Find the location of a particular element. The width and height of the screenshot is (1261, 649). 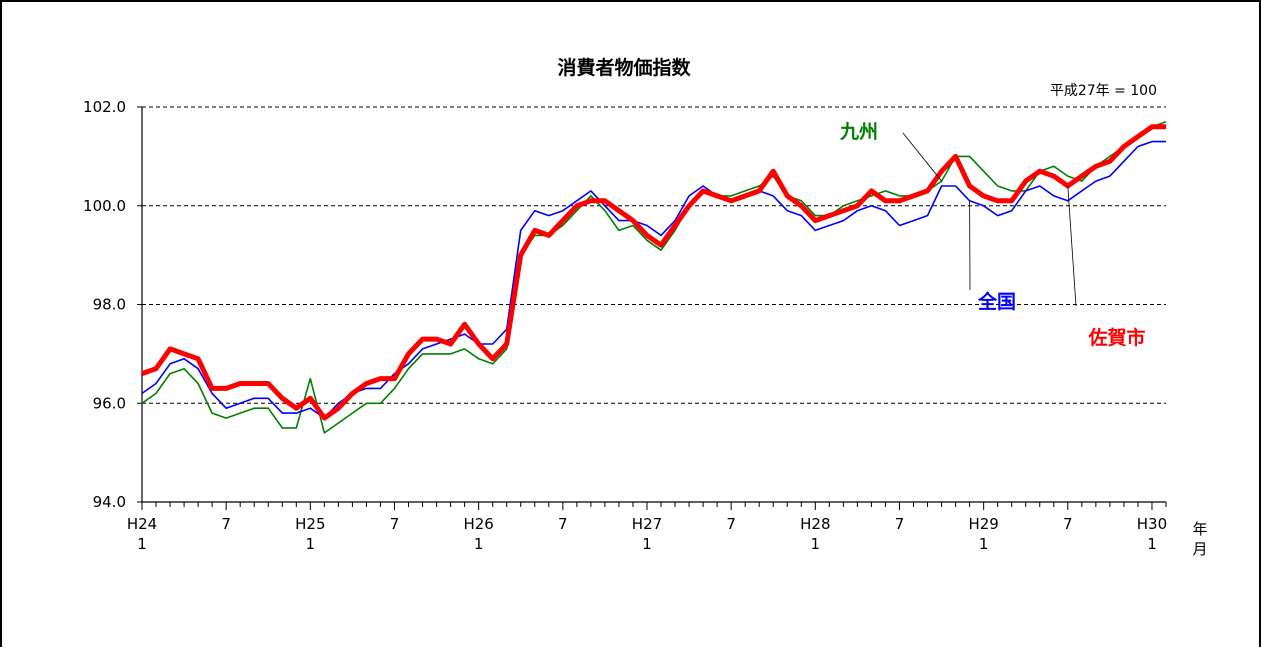

y-tick-label: 102.0 is located at coordinates (104, 107).